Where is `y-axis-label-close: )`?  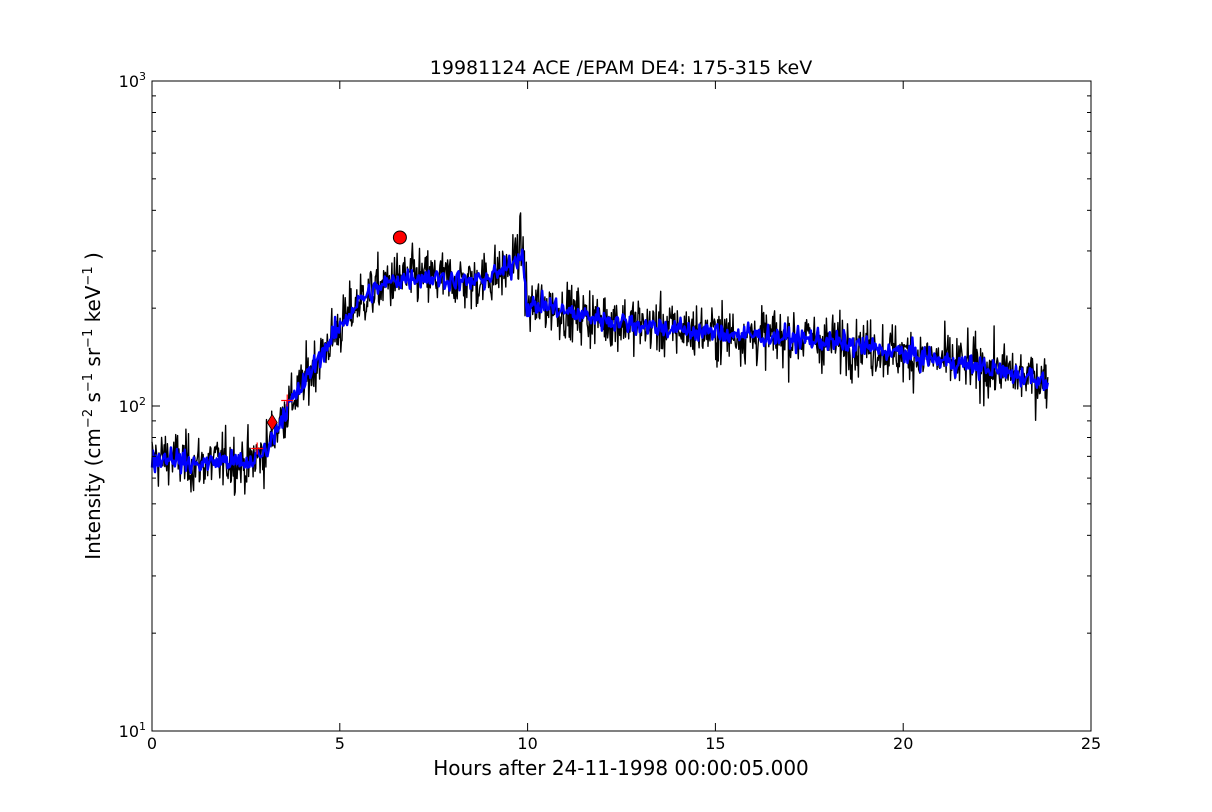
y-axis-label-close: ) is located at coordinates (93, 259).